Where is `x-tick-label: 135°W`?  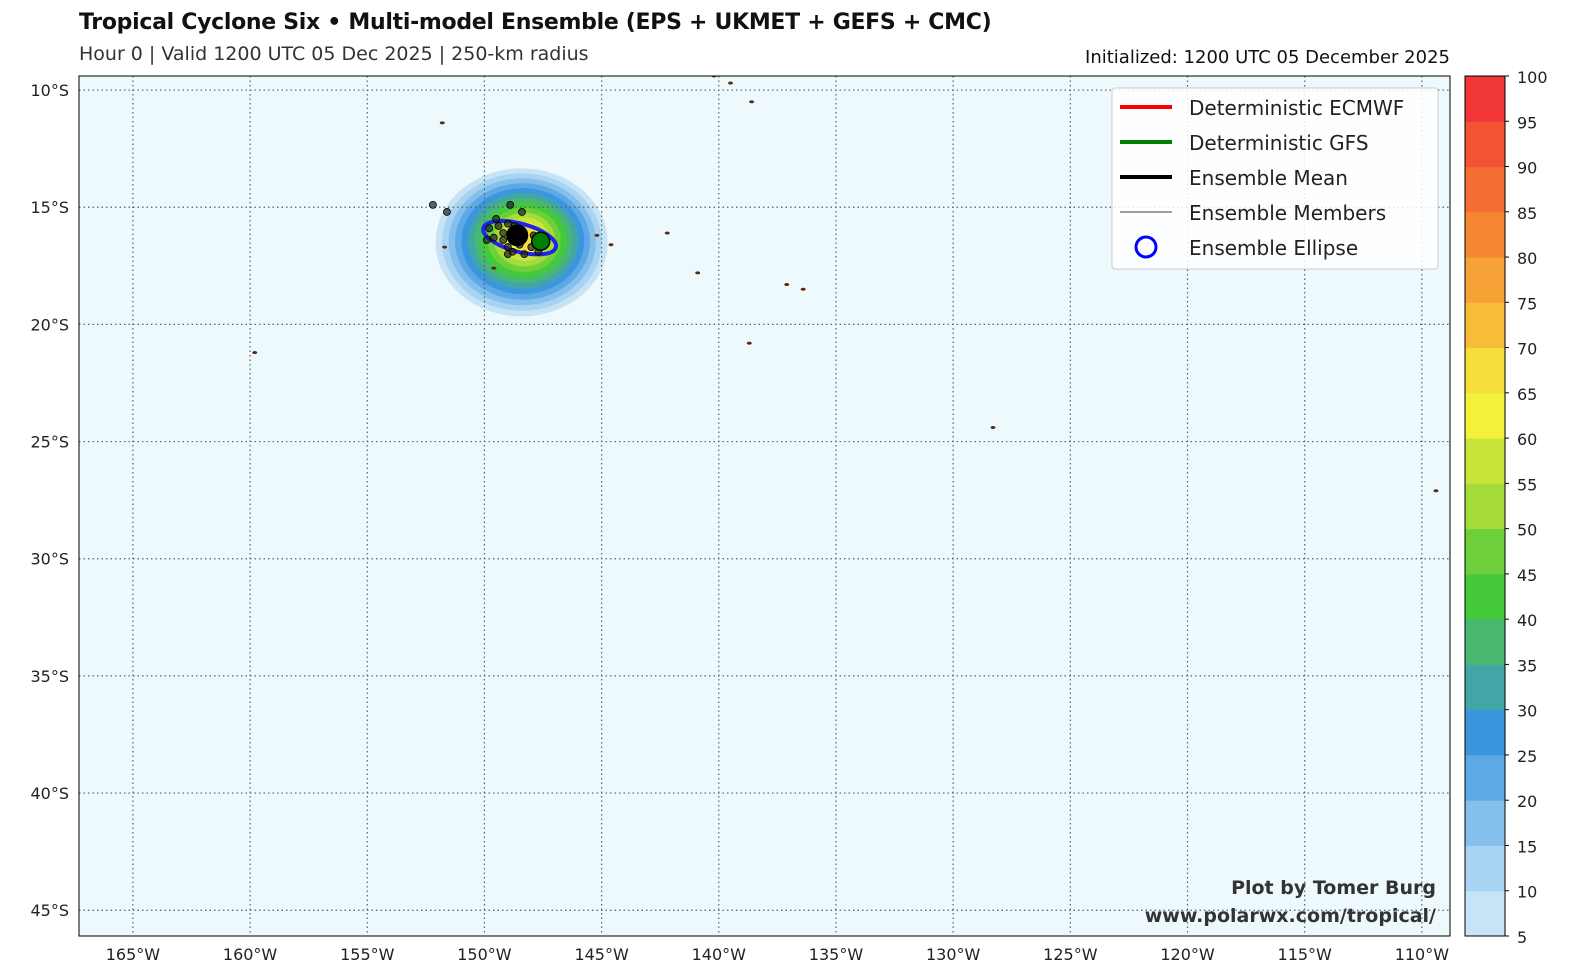
x-tick-label: 135°W is located at coordinates (836, 954).